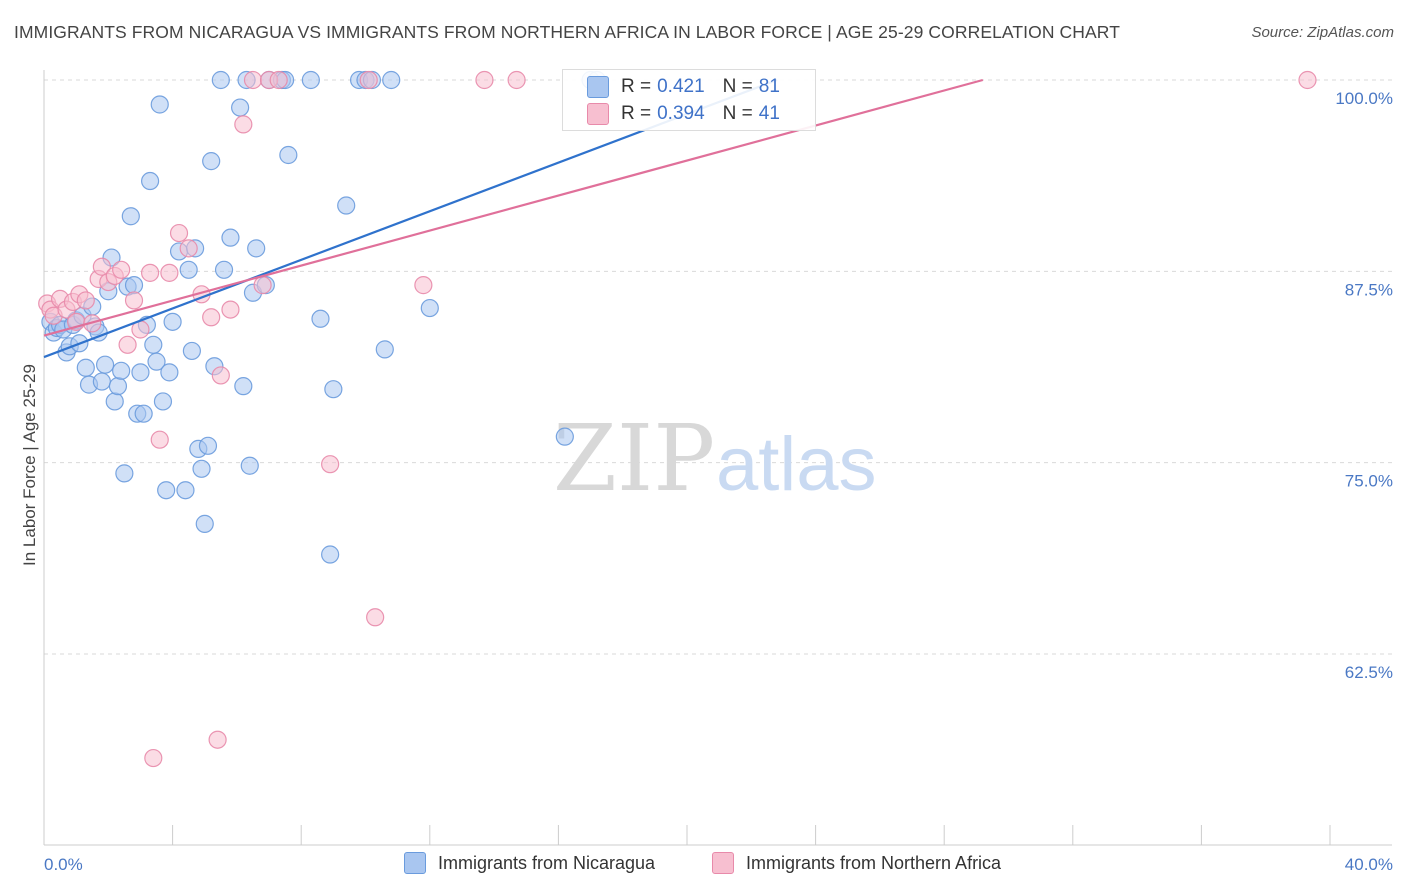 Image resolution: width=1406 pixels, height=892 pixels. What do you see at coordinates (598, 114) in the screenshot?
I see `legend-swatch-northern-africa` at bounding box center [598, 114].